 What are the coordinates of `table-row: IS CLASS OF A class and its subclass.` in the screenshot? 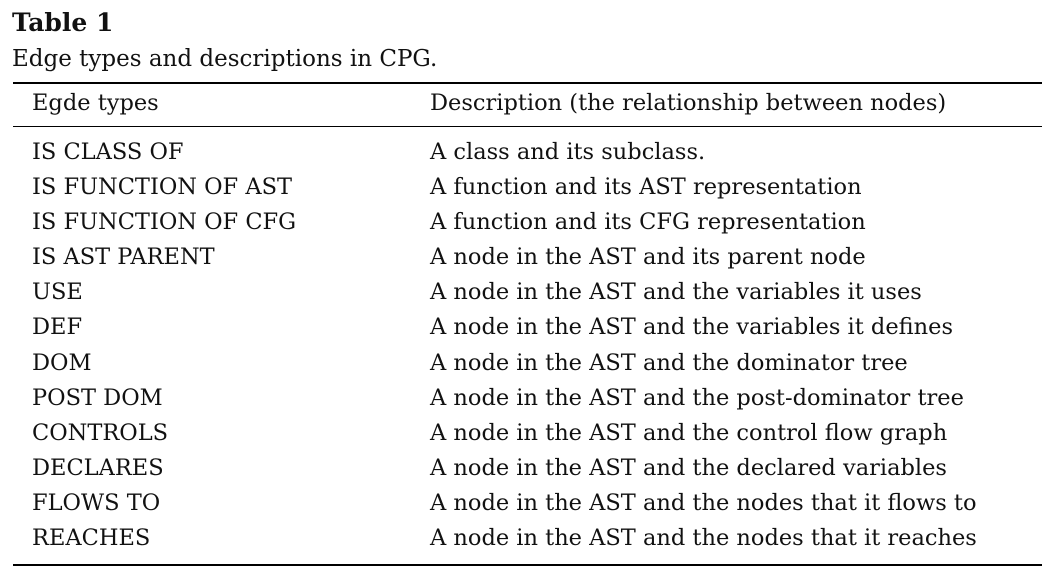 It's located at (527, 154).